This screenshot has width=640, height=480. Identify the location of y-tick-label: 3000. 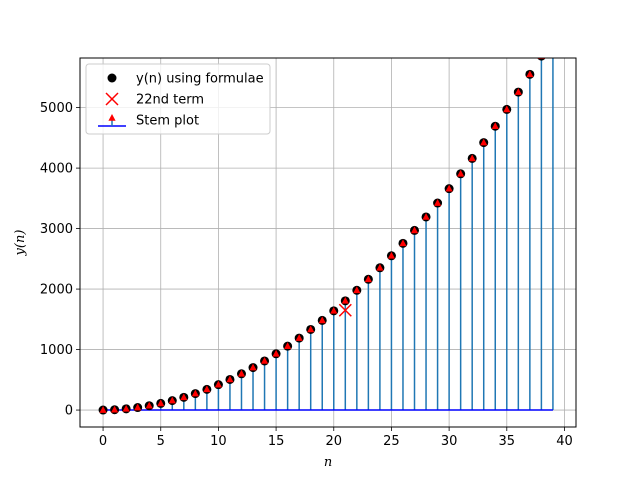
(56, 229).